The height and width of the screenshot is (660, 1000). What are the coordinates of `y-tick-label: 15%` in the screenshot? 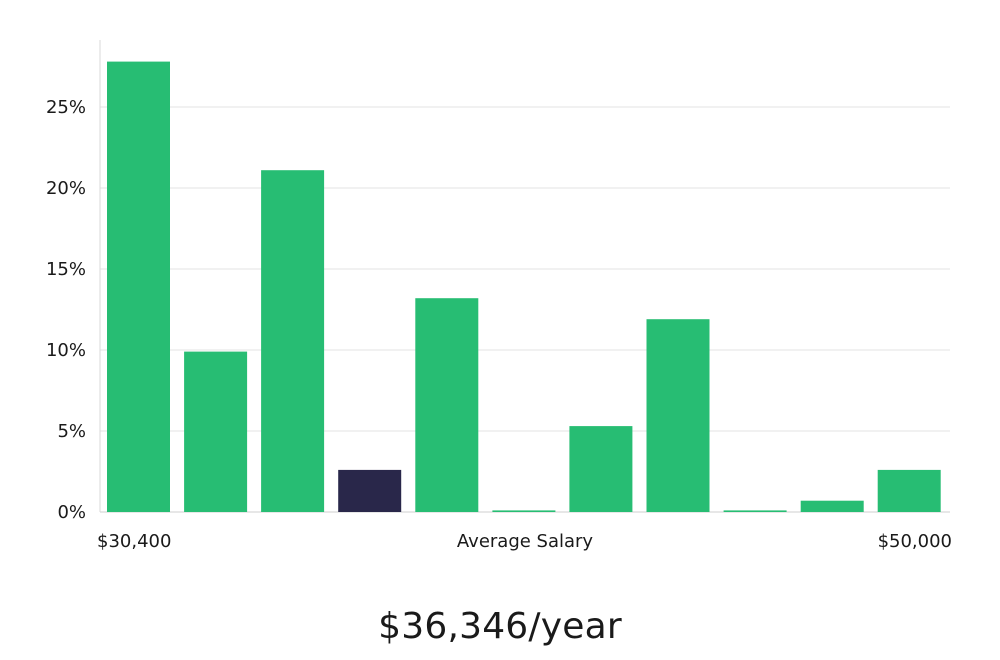 It's located at (66, 269).